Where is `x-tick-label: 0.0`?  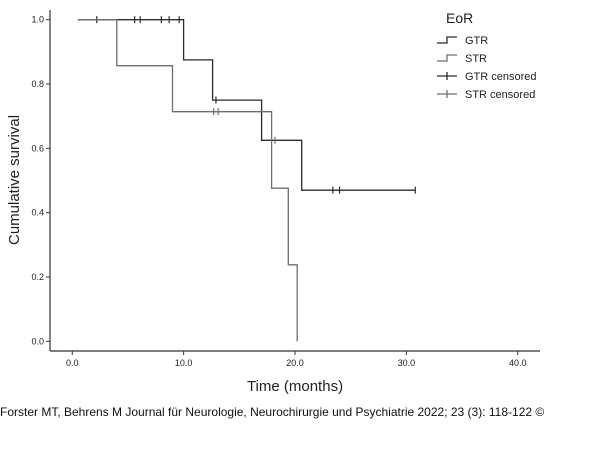 x-tick-label: 0.0 is located at coordinates (72, 363).